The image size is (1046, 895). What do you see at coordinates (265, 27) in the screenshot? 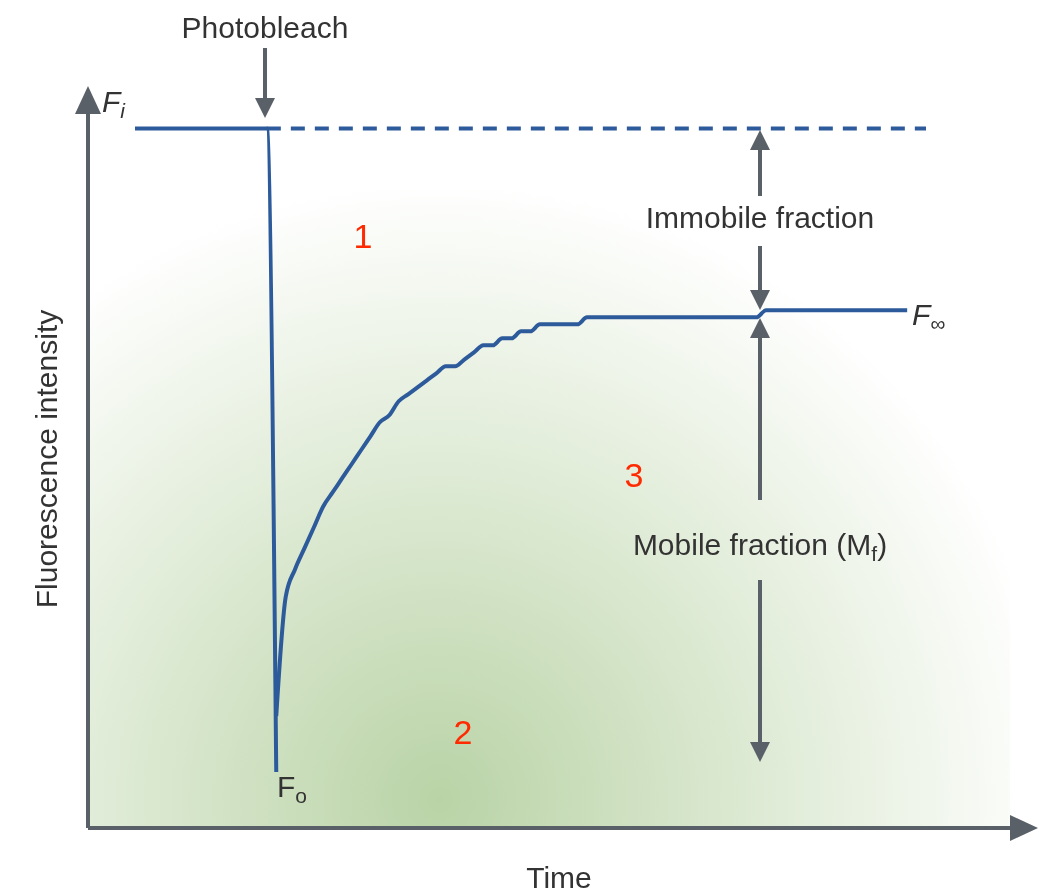
I see `text: Photobleach` at bounding box center [265, 27].